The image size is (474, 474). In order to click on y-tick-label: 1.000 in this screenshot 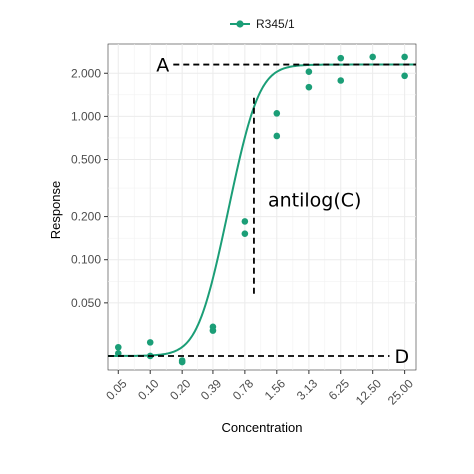, I will do `click(86, 116)`.